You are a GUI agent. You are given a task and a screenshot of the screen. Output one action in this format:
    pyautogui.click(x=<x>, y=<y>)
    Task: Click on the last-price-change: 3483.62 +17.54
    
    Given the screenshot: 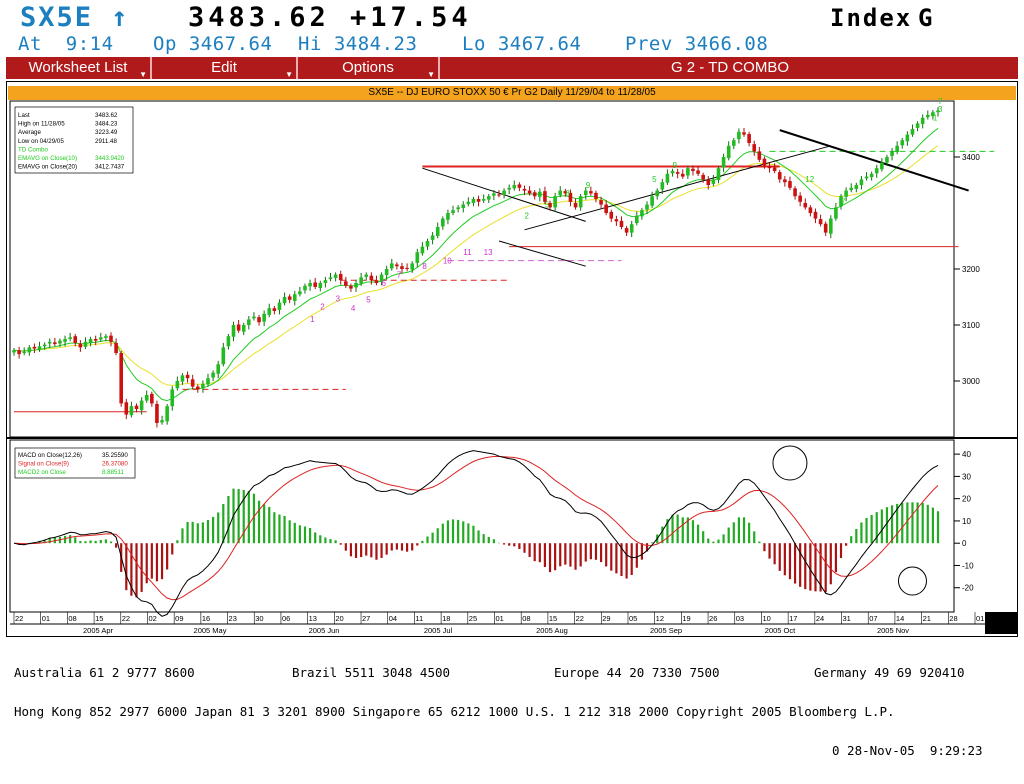 What is the action you would take?
    pyautogui.click(x=330, y=17)
    